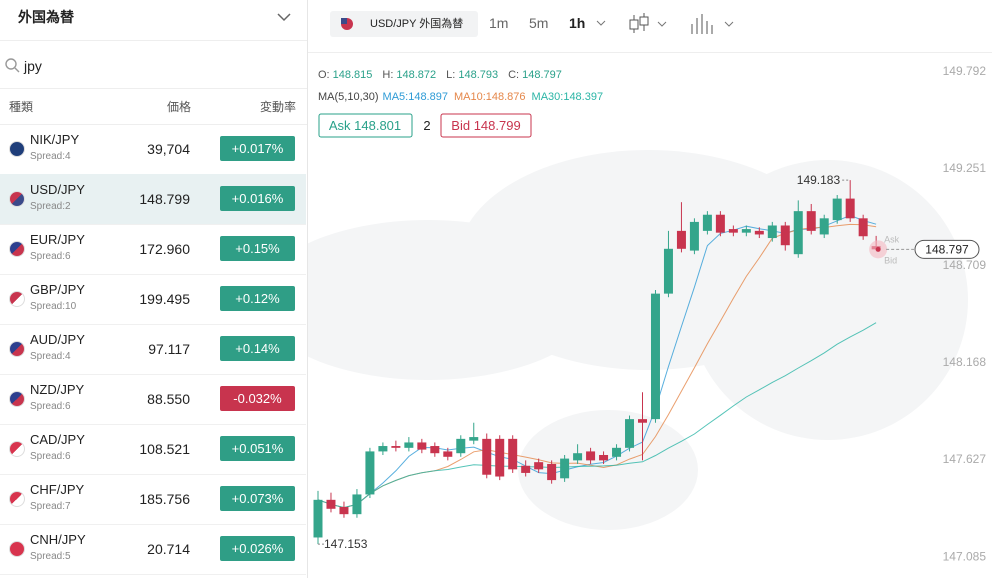  Describe the element at coordinates (415, 97) in the screenshot. I see `ma-value: MA5:148.897` at that location.